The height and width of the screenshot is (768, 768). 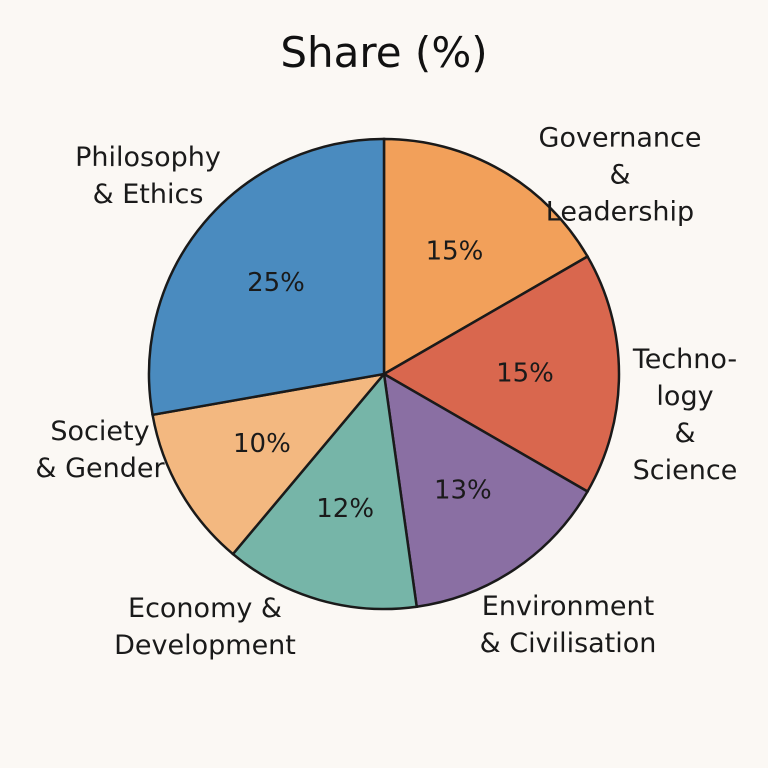 I want to click on value-label: 13%, so click(x=463, y=490).